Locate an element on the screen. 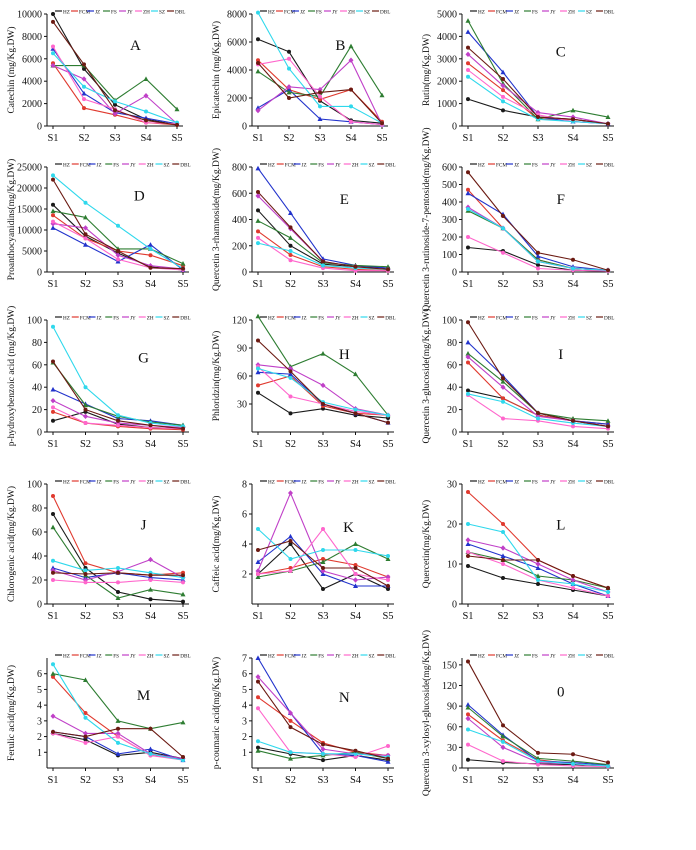 The width and height of the screenshot is (696, 850). y-tick-label: 10 is located at coordinates (452, 565).